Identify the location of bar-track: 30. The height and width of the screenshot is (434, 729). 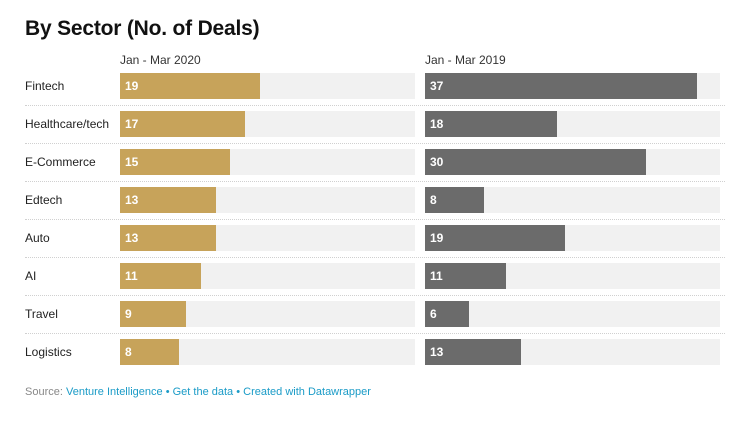
(572, 162).